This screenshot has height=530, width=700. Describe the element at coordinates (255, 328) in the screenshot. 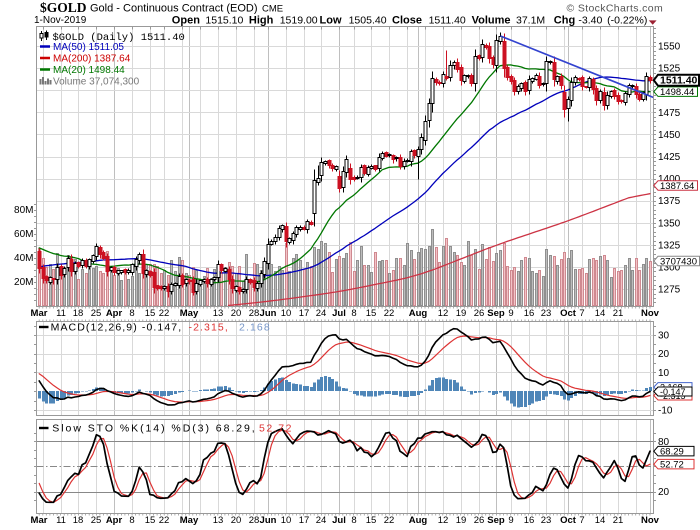

I see `svg-text: 2.168` at that location.